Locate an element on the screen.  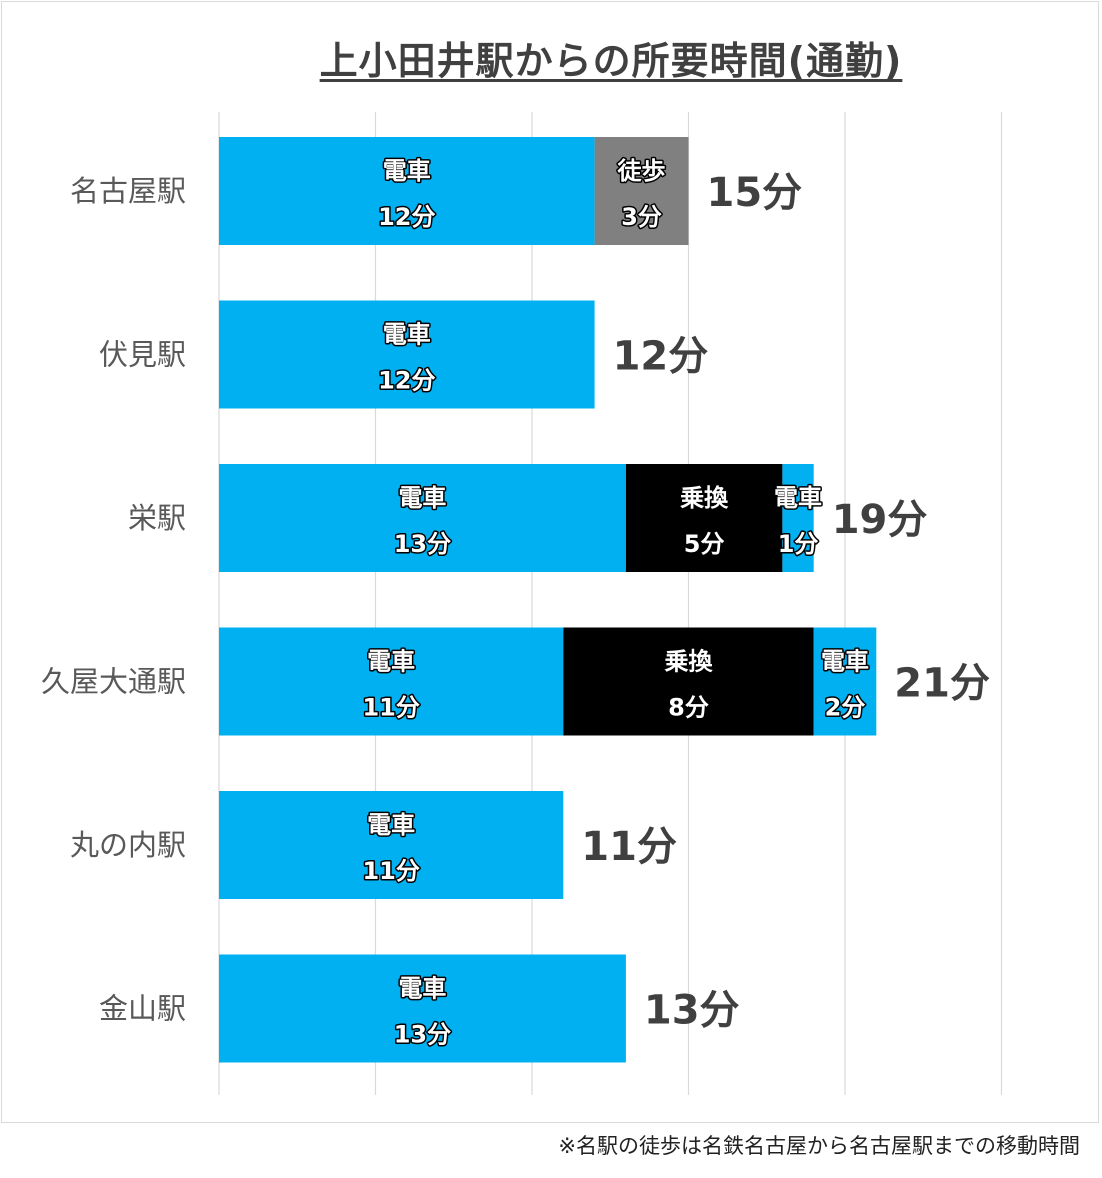
category-label-0: 名古屋駅 is located at coordinates (128, 191).